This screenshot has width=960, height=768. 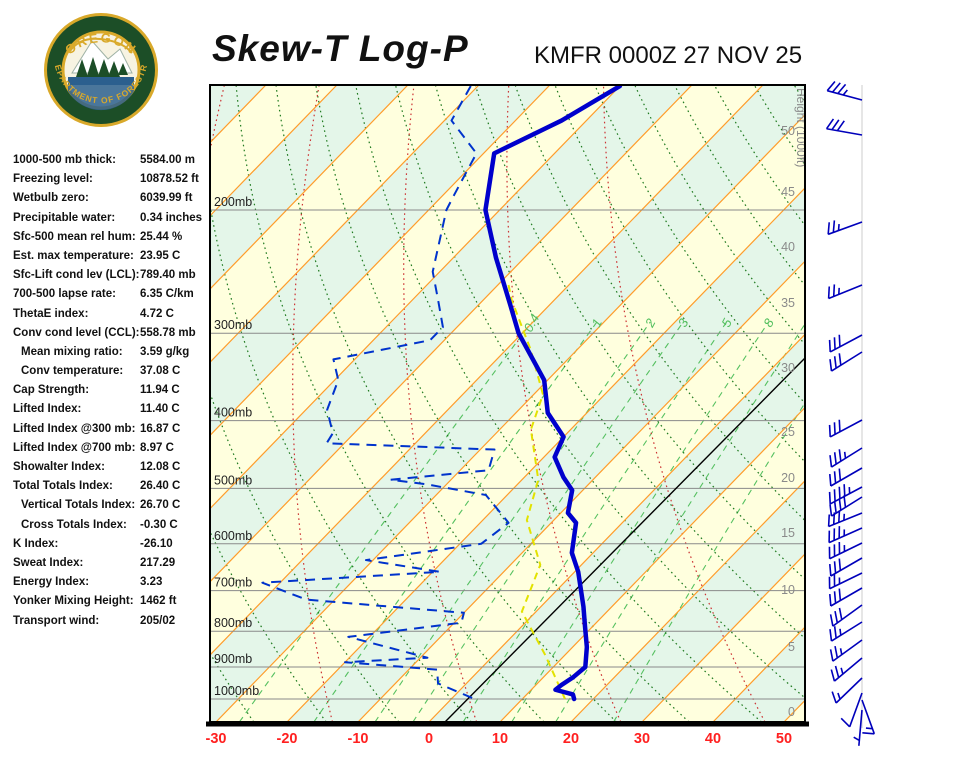 I want to click on height-label: 20, so click(x=788, y=478).